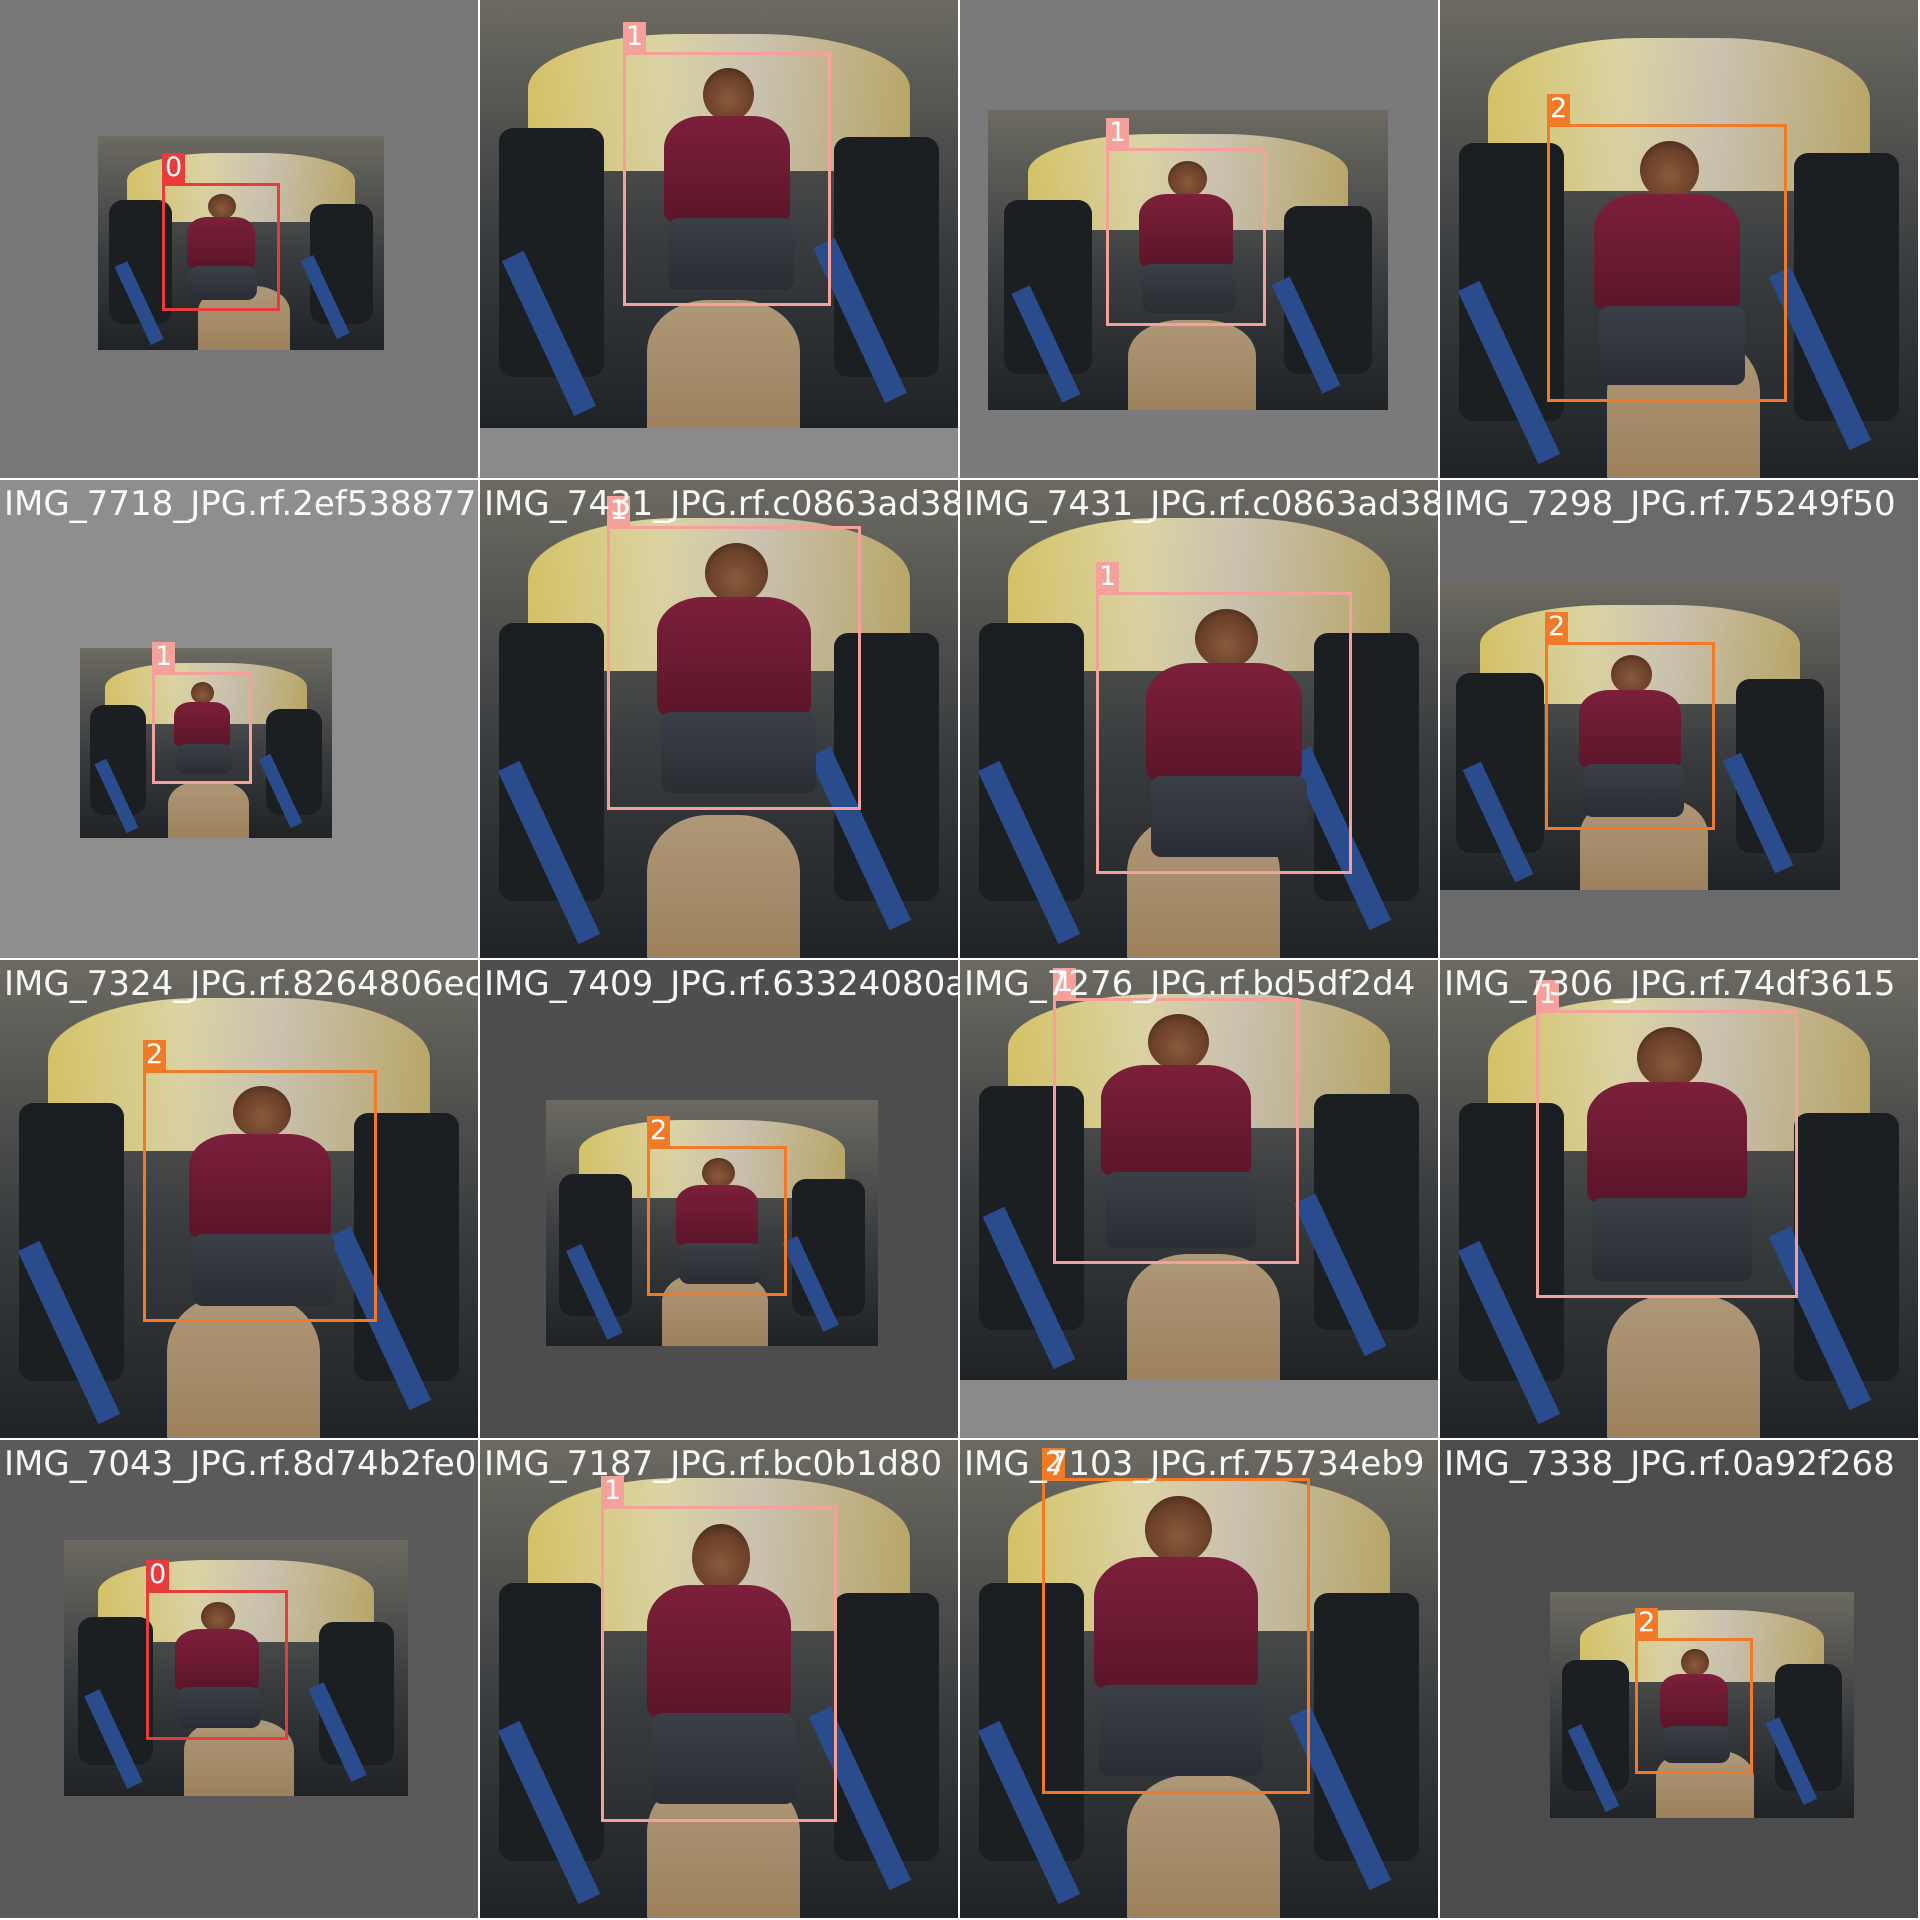 This screenshot has height=1920, width=1920. Describe the element at coordinates (1190, 984) in the screenshot. I see `image-filename-caption: IMG_7276_JPG.rf.bd5df2d4` at that location.